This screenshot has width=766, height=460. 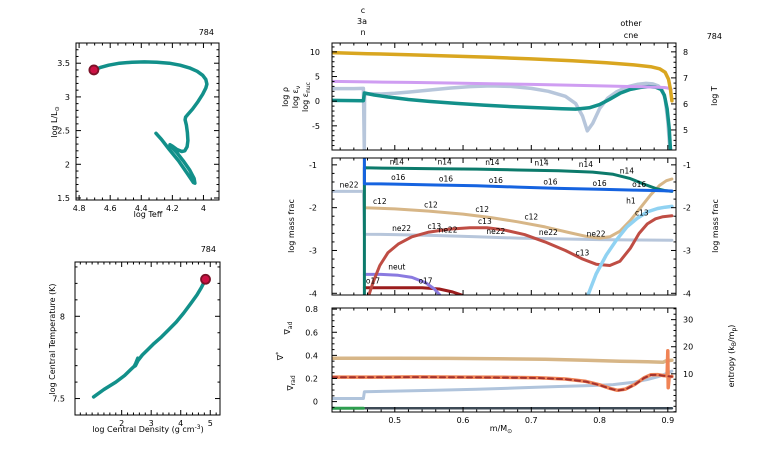 I want to click on y-tick-label-right: -3, so click(x=687, y=250).